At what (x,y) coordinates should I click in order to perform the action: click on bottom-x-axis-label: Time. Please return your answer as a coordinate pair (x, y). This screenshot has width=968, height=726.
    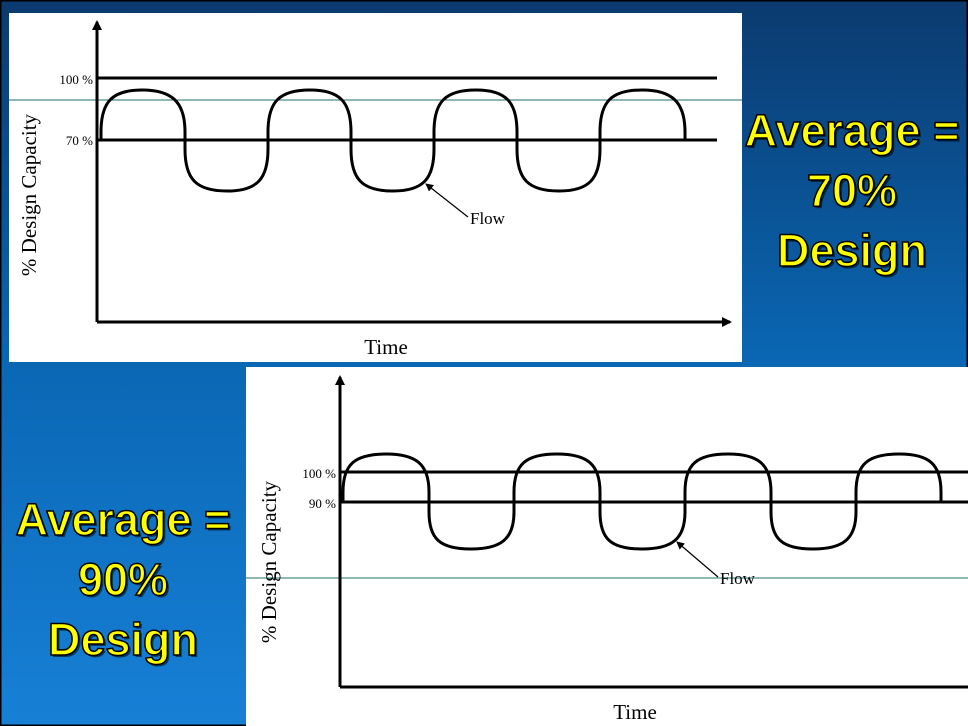
    Looking at the image, I should click on (635, 712).